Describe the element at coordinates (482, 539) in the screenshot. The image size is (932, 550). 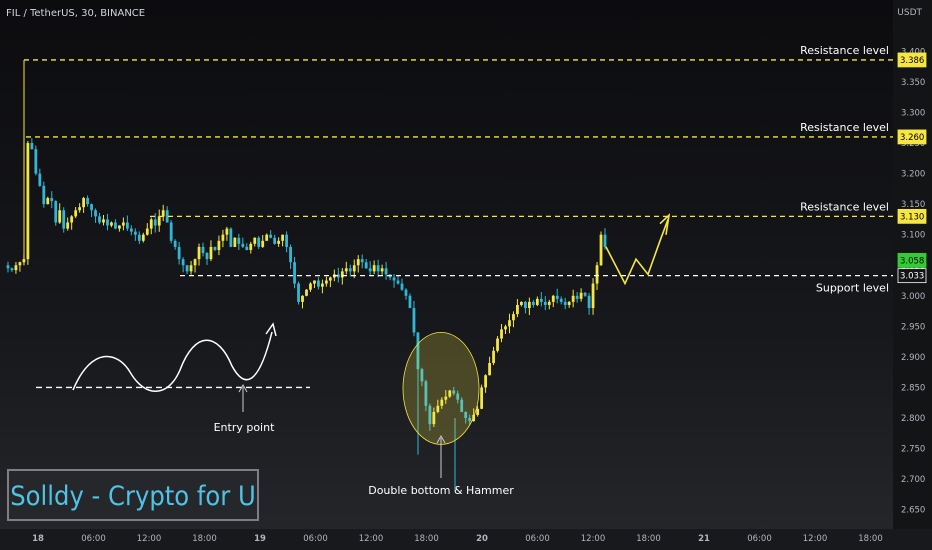
I see `x-tick-label: 20` at that location.